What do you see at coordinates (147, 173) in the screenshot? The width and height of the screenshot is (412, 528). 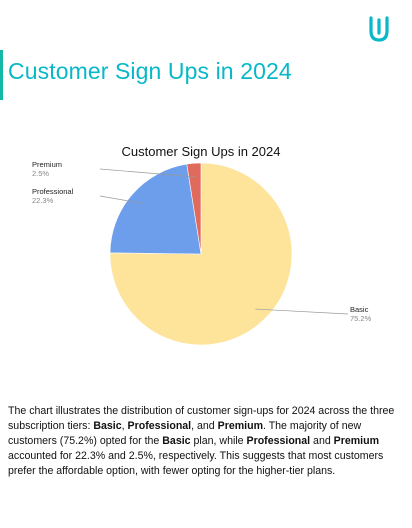 I see `leader-line-premium` at bounding box center [147, 173].